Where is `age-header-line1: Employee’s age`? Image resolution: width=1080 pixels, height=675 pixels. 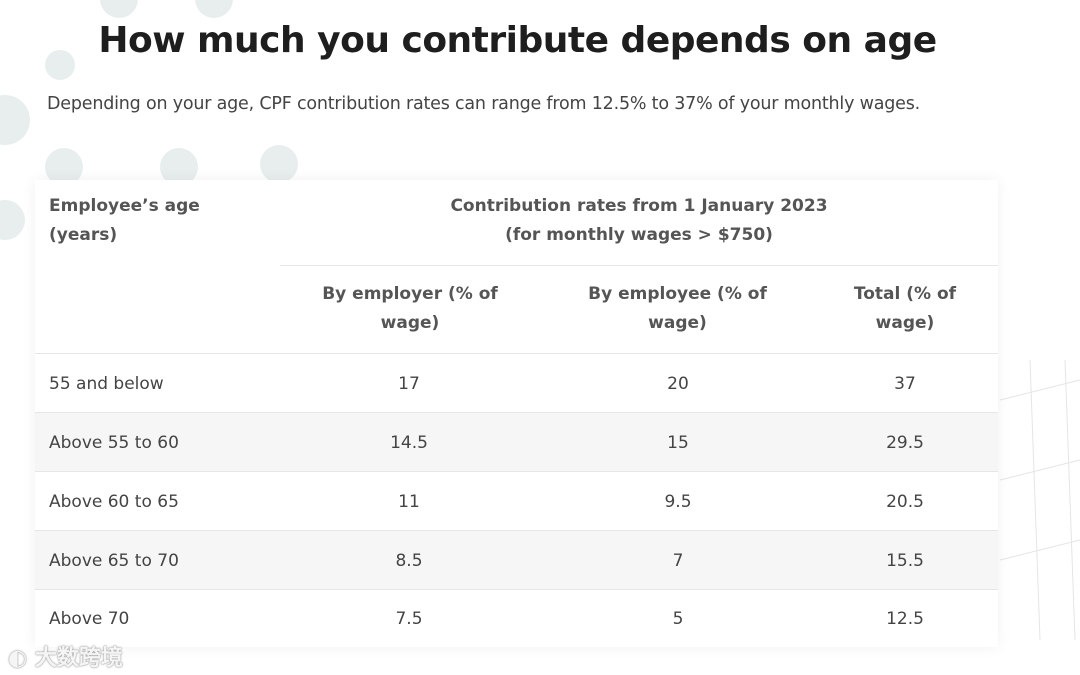 age-header-line1: Employee’s age is located at coordinates (124, 206).